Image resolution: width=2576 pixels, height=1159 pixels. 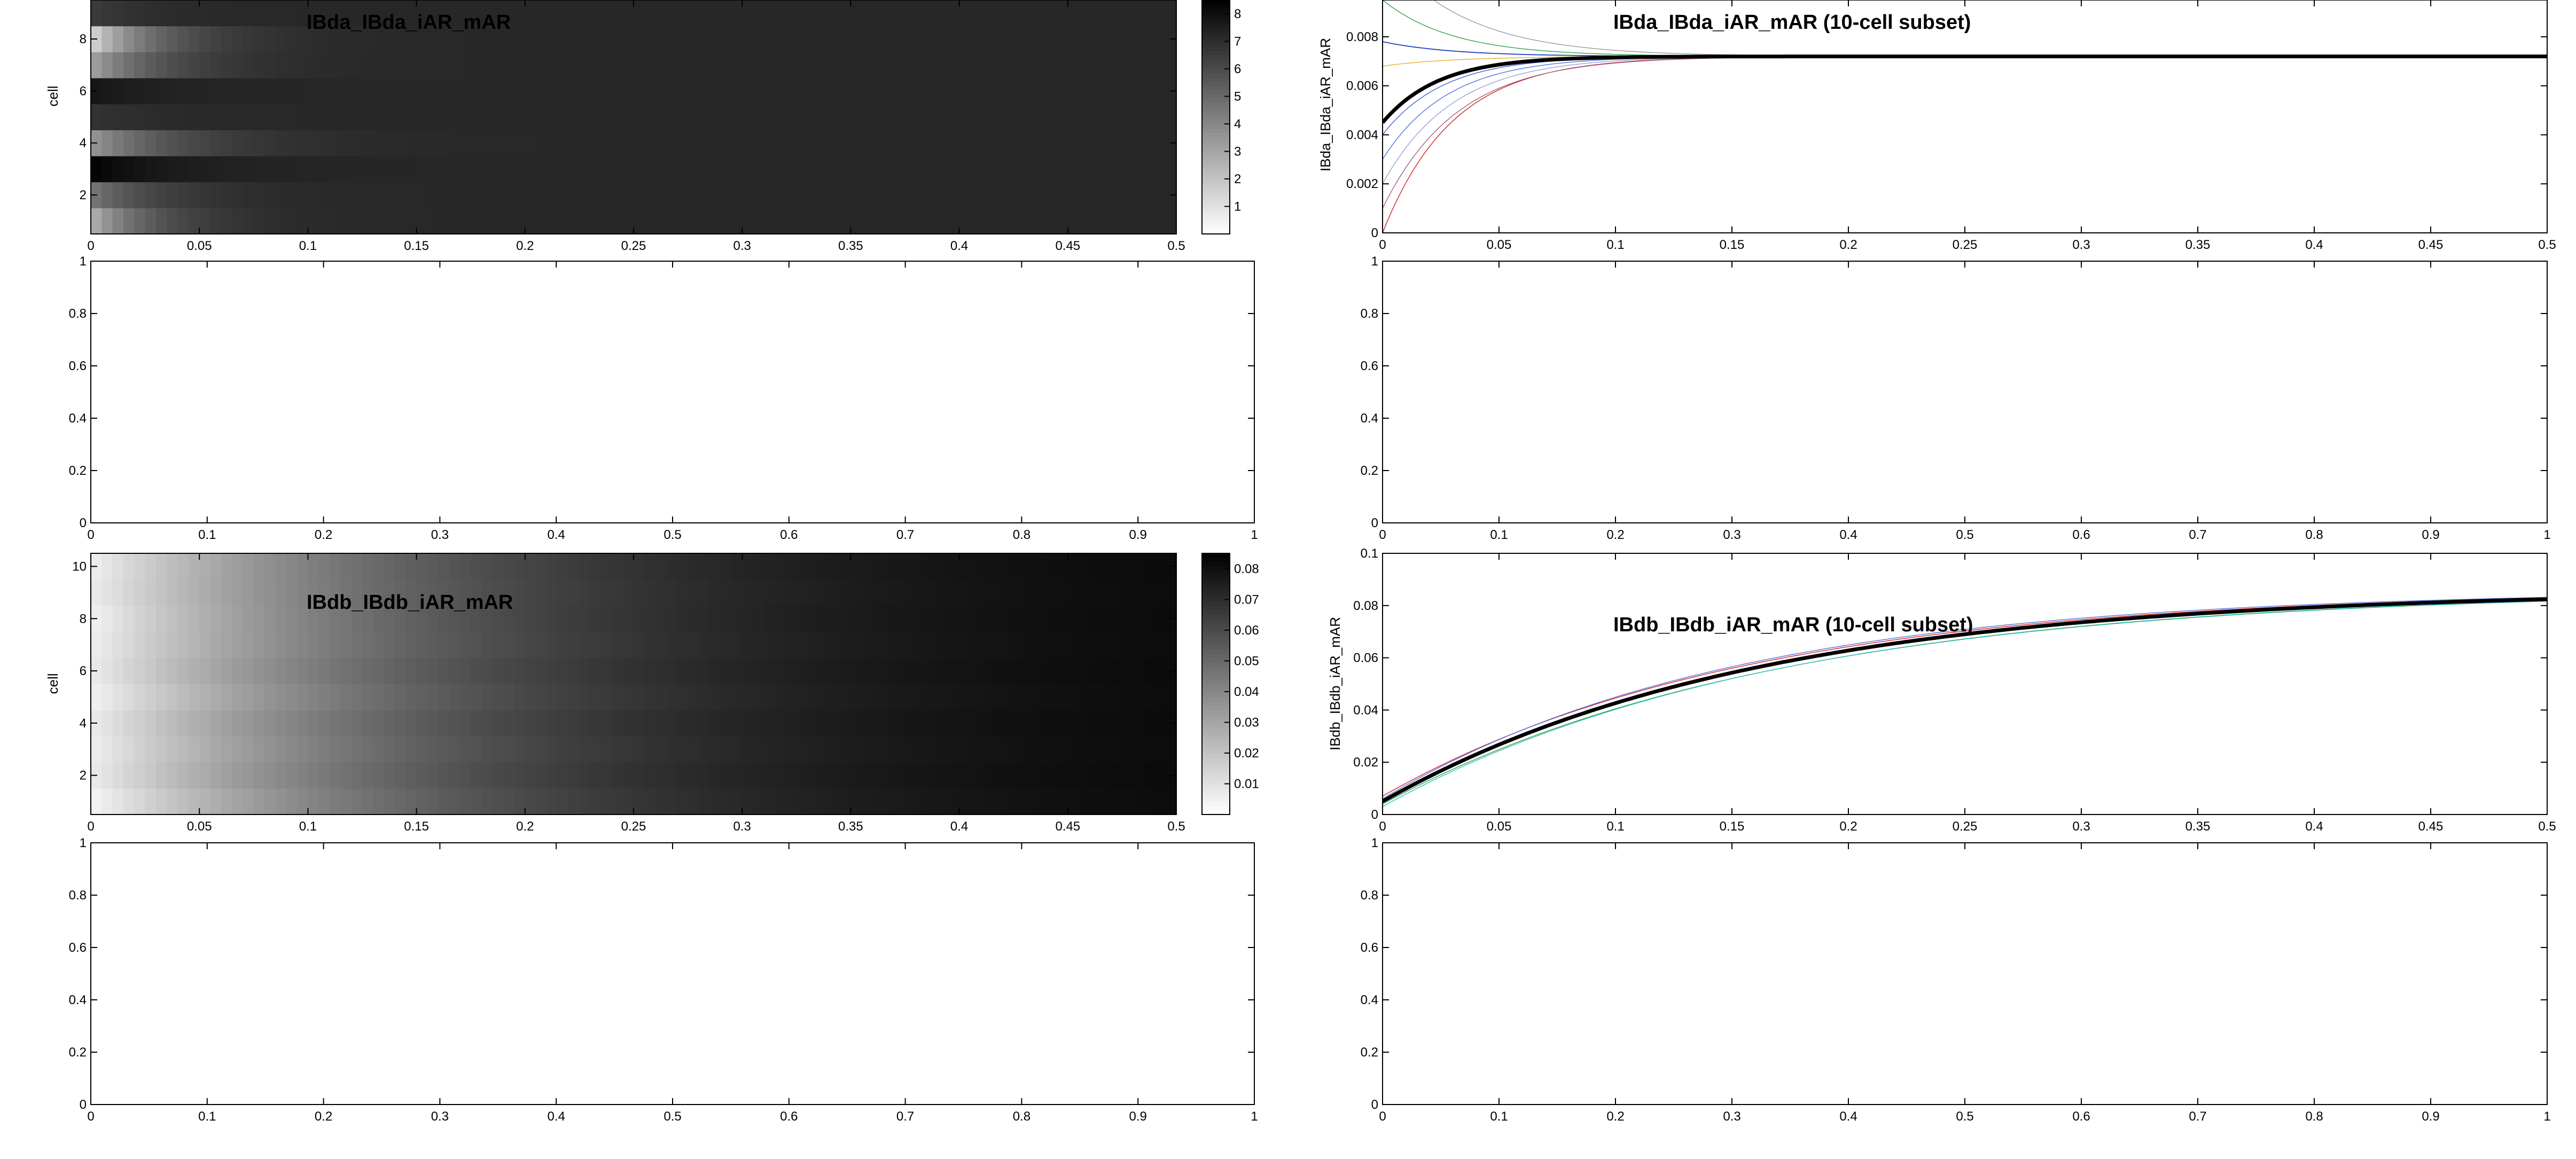 I want to click on x-tick-label: 0.4, so click(x=2314, y=826).